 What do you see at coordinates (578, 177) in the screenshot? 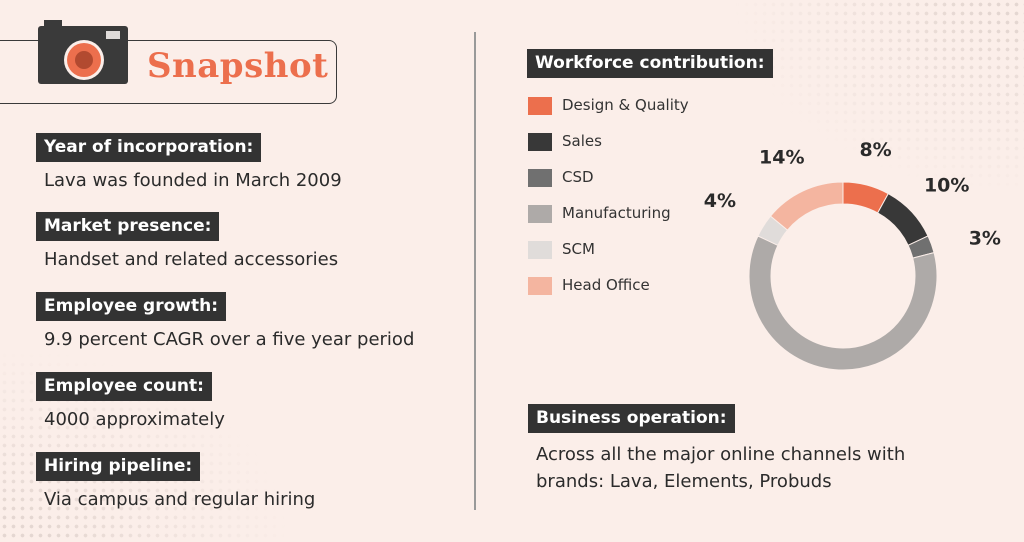
I see `legend-label: CSD` at bounding box center [578, 177].